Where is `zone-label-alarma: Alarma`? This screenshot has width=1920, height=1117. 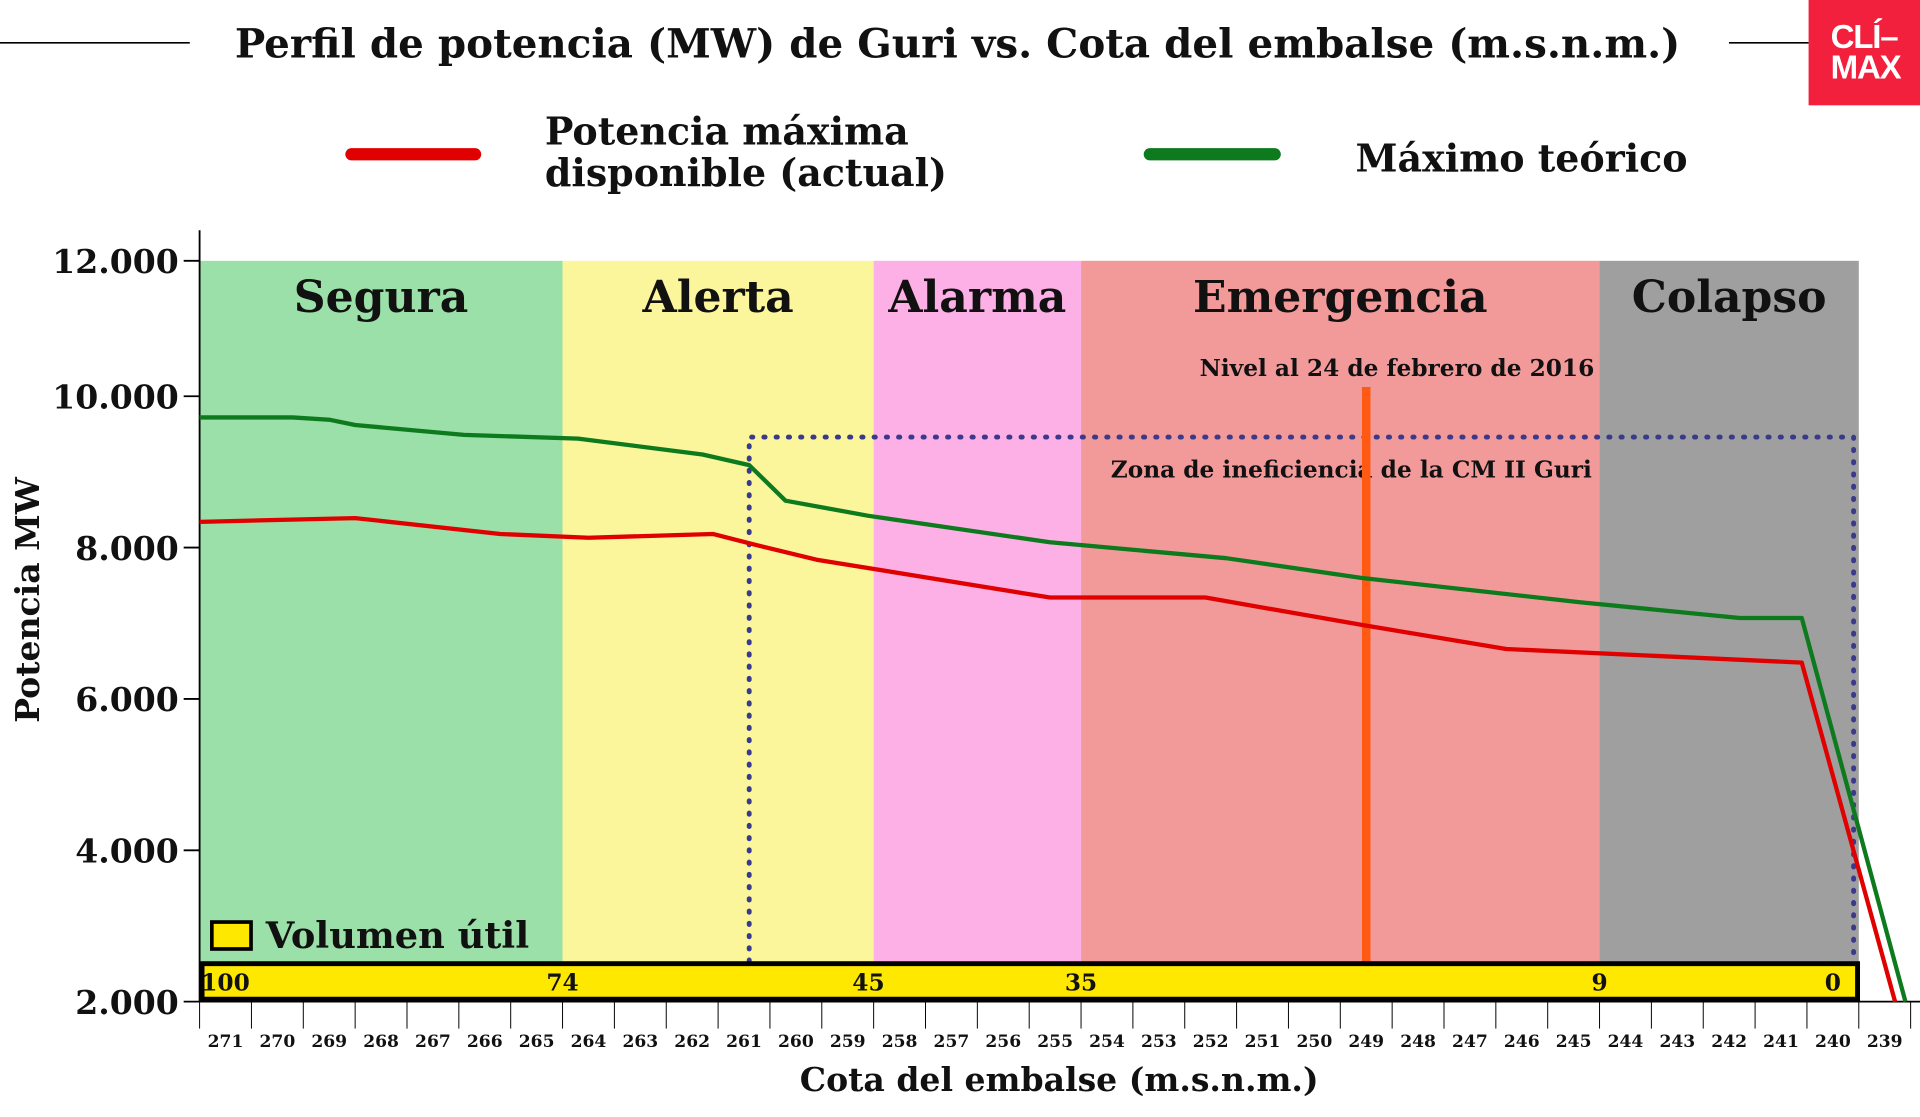 zone-label-alarma: Alarma is located at coordinates (976, 297).